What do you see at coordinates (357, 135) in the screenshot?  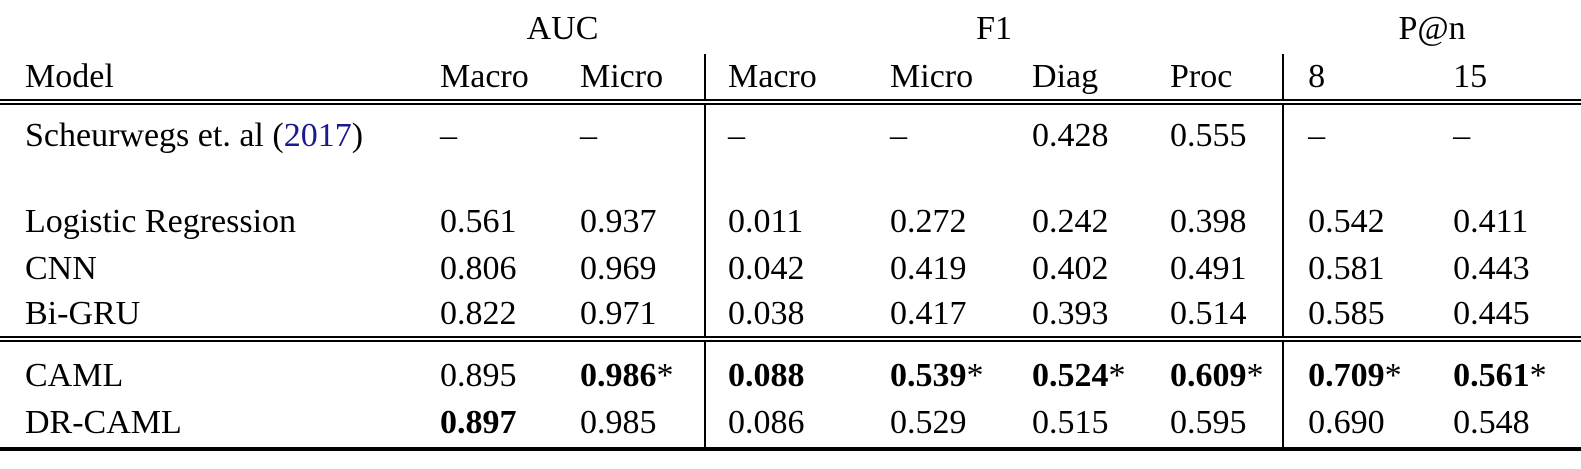 I see `citation-text-post: )` at bounding box center [357, 135].